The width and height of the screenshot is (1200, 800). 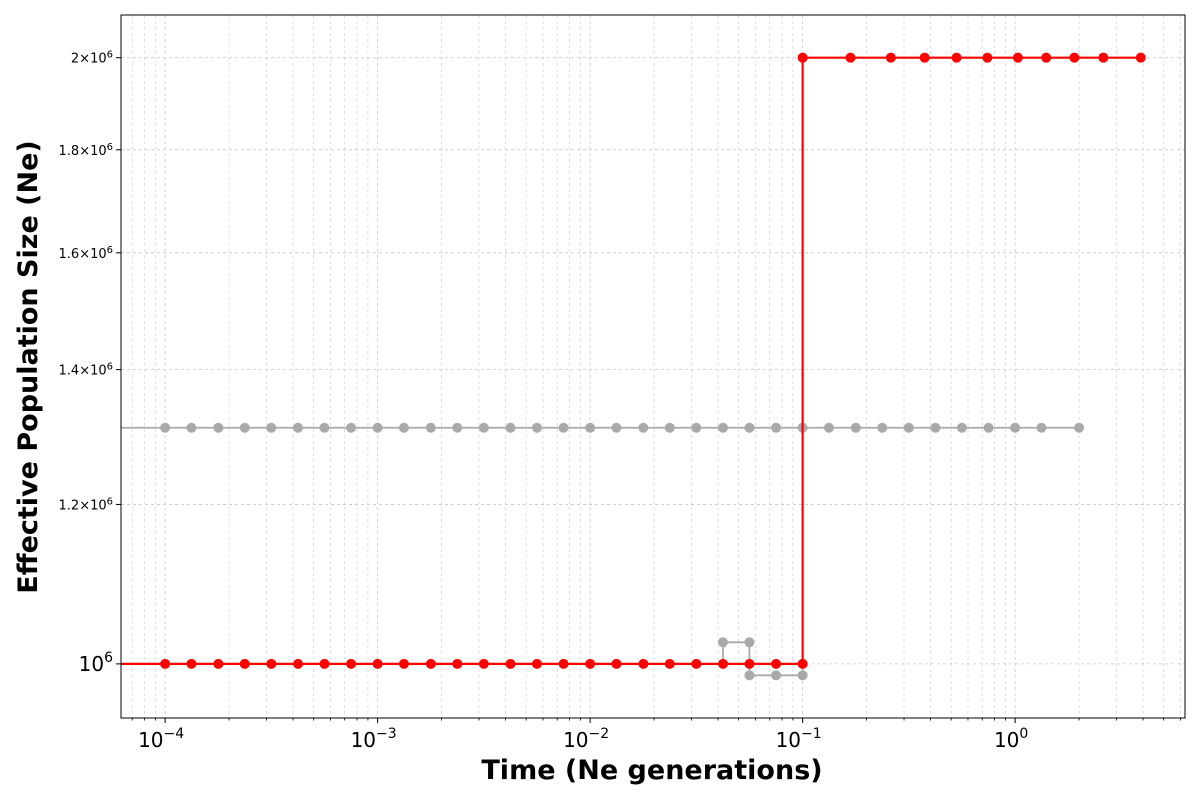 I want to click on y-tick-label: 1.2×106, so click(x=86, y=504).